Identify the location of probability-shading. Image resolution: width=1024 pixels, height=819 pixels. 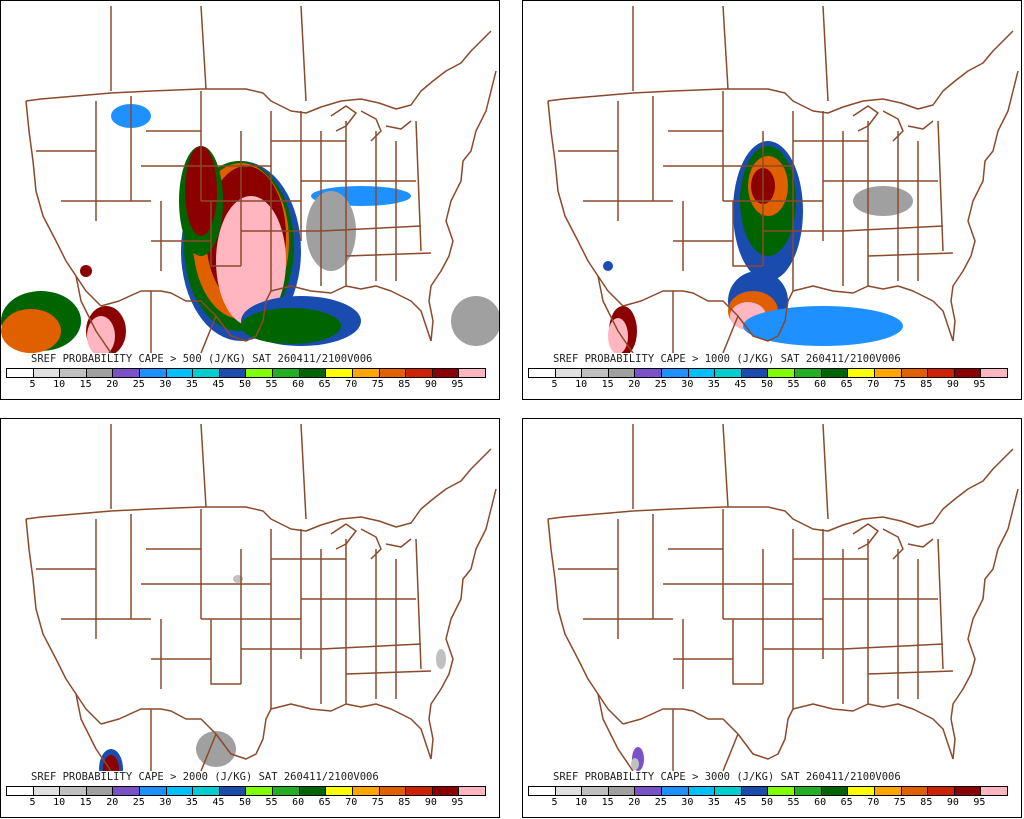
(758, 247).